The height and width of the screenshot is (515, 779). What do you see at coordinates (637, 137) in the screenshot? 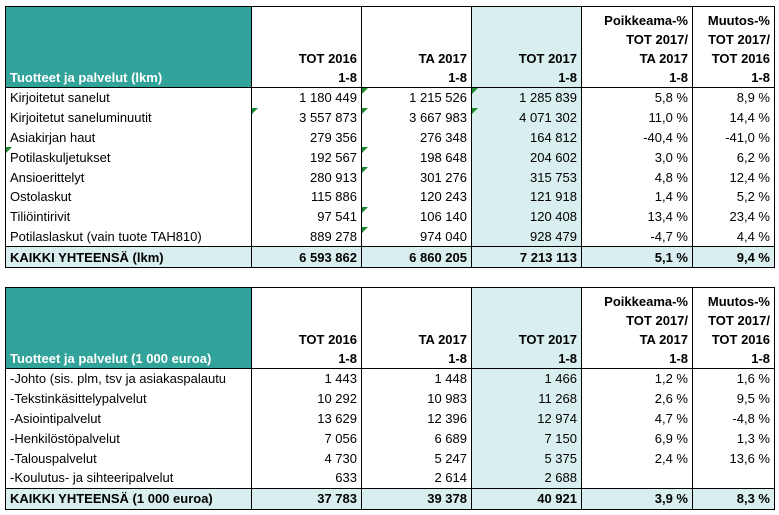
I see `cell-deviation: -40,4 %` at bounding box center [637, 137].